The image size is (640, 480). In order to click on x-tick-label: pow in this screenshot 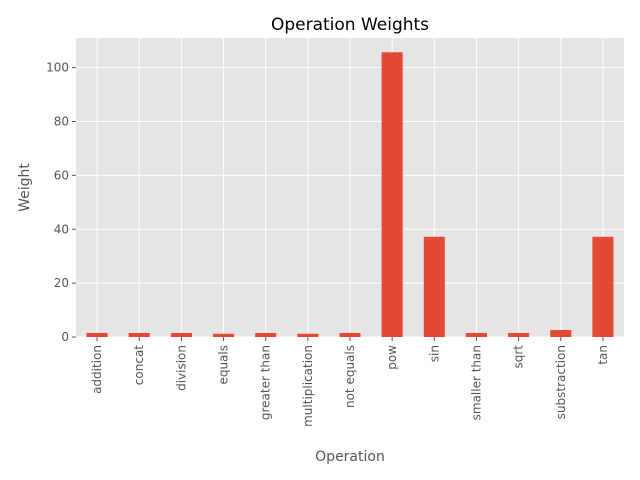, I will do `click(392, 357)`.